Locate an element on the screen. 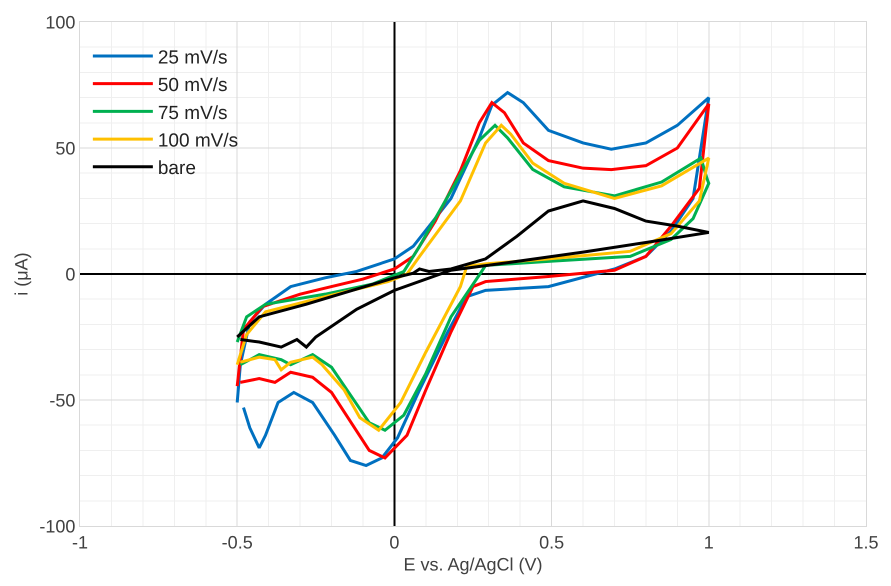 This screenshot has width=891, height=586. x-tick-label: 0 is located at coordinates (394, 542).